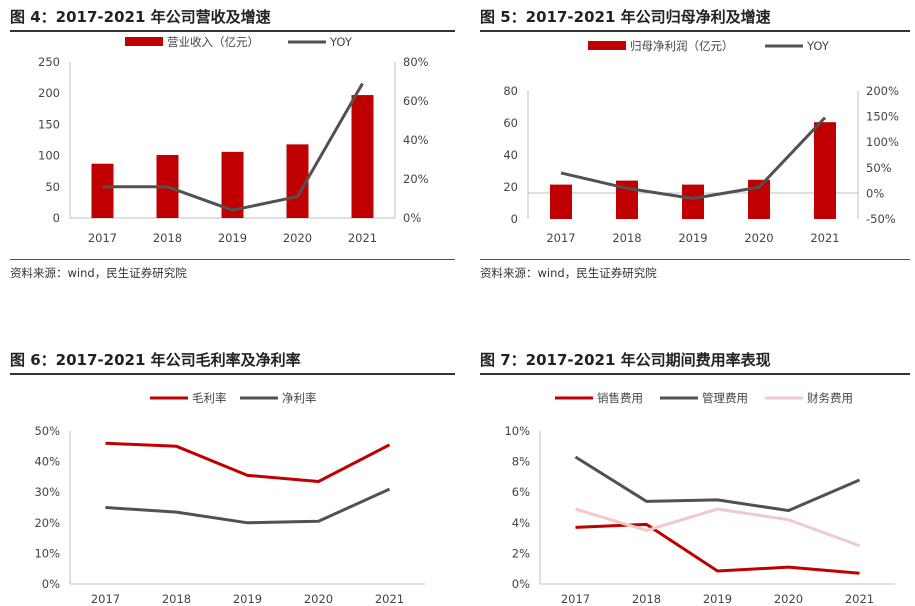 This screenshot has height=606, width=915. What do you see at coordinates (824, 238) in the screenshot?
I see `fig5-xtick: 2021` at bounding box center [824, 238].